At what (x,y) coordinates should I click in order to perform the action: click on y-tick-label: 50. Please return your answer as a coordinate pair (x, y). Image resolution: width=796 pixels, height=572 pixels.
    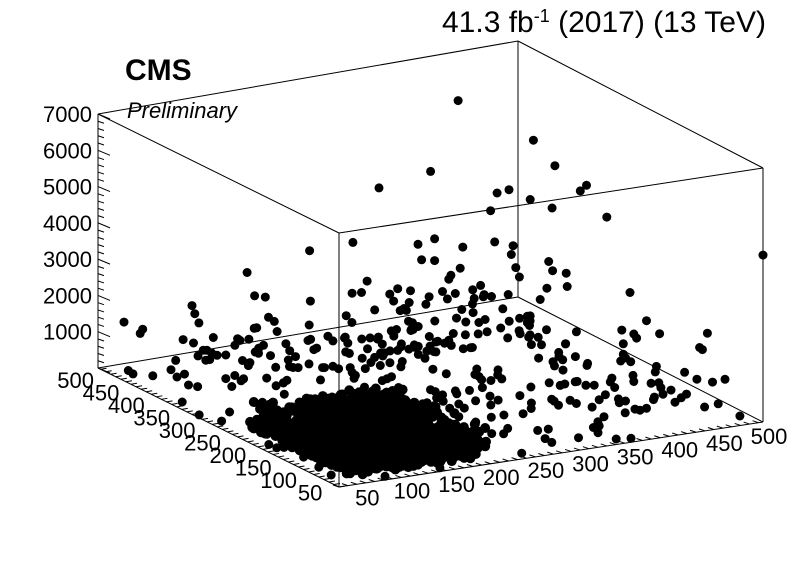
    Looking at the image, I should click on (310, 493).